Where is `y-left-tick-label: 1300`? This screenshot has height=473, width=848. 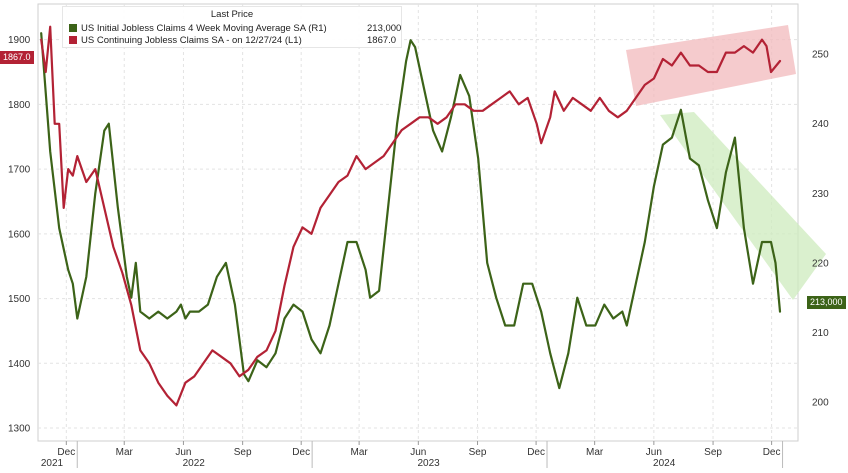 y-left-tick-label: 1300 is located at coordinates (19, 429).